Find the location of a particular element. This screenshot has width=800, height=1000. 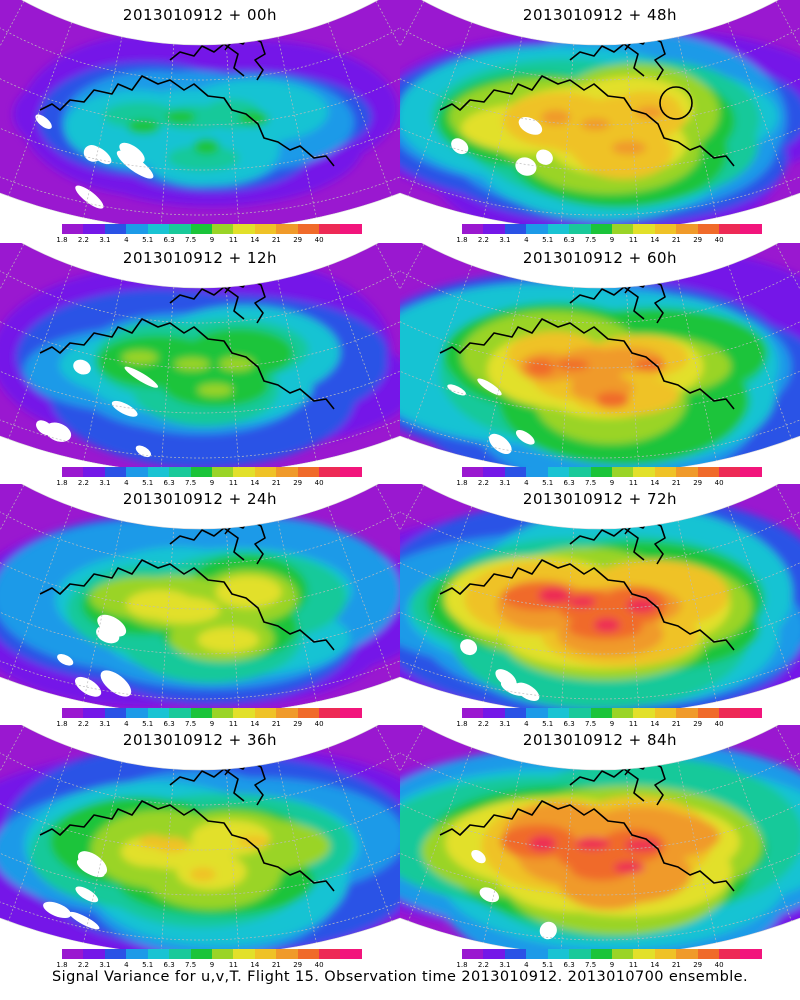

variance-field is located at coordinates (200, 599).